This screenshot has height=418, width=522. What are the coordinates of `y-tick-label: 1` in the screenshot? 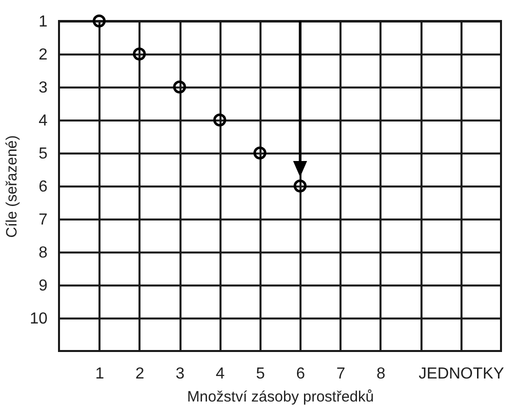 It's located at (43, 22).